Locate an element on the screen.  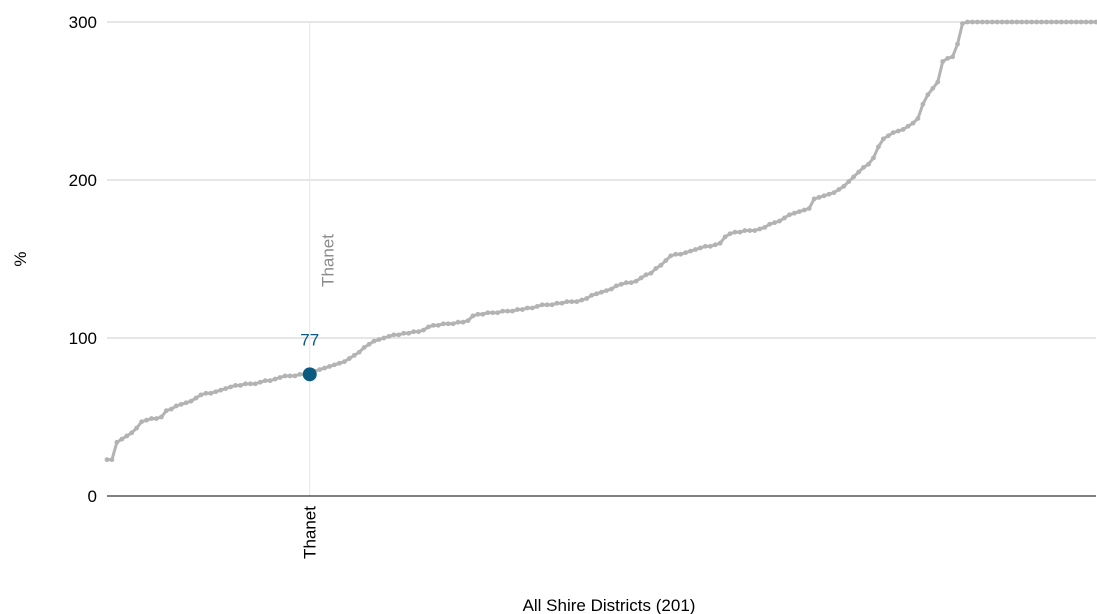
highlight-point is located at coordinates (309, 374).